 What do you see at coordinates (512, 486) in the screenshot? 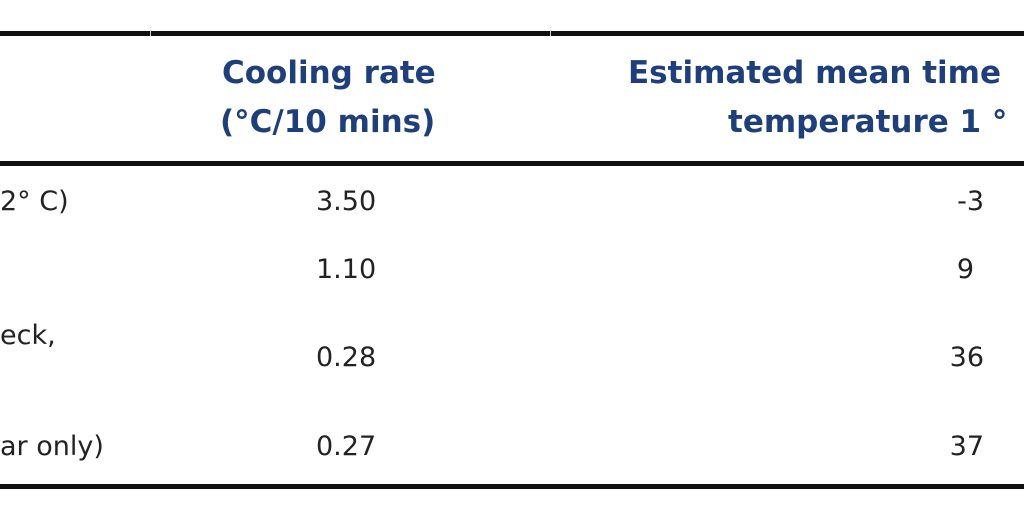
I see `bottom-rule` at bounding box center [512, 486].